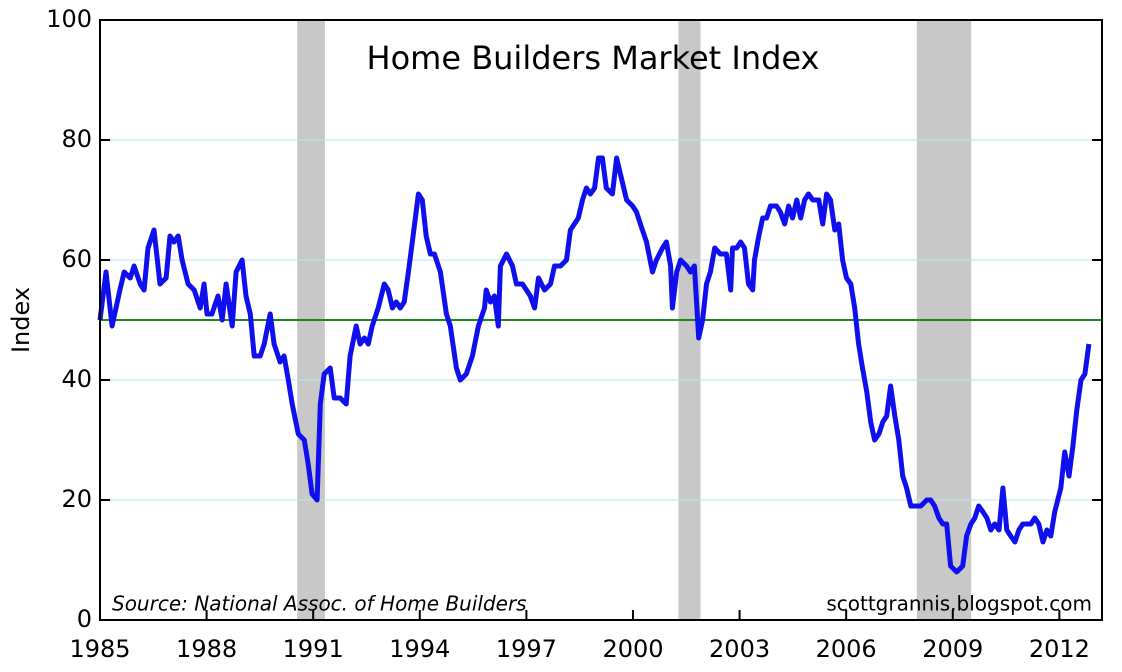 Image resolution: width=1122 pixels, height=672 pixels. I want to click on x-tick-label: 2012, so click(1059, 649).